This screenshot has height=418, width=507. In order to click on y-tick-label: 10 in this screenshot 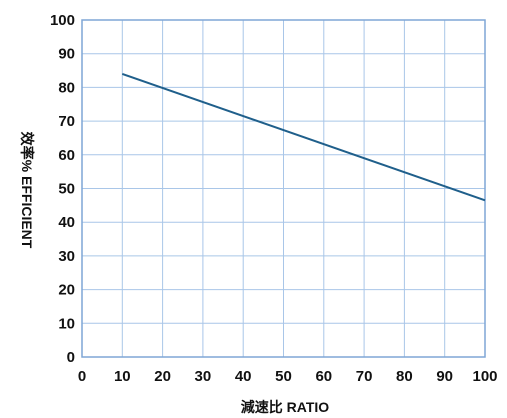, I will do `click(66, 323)`.